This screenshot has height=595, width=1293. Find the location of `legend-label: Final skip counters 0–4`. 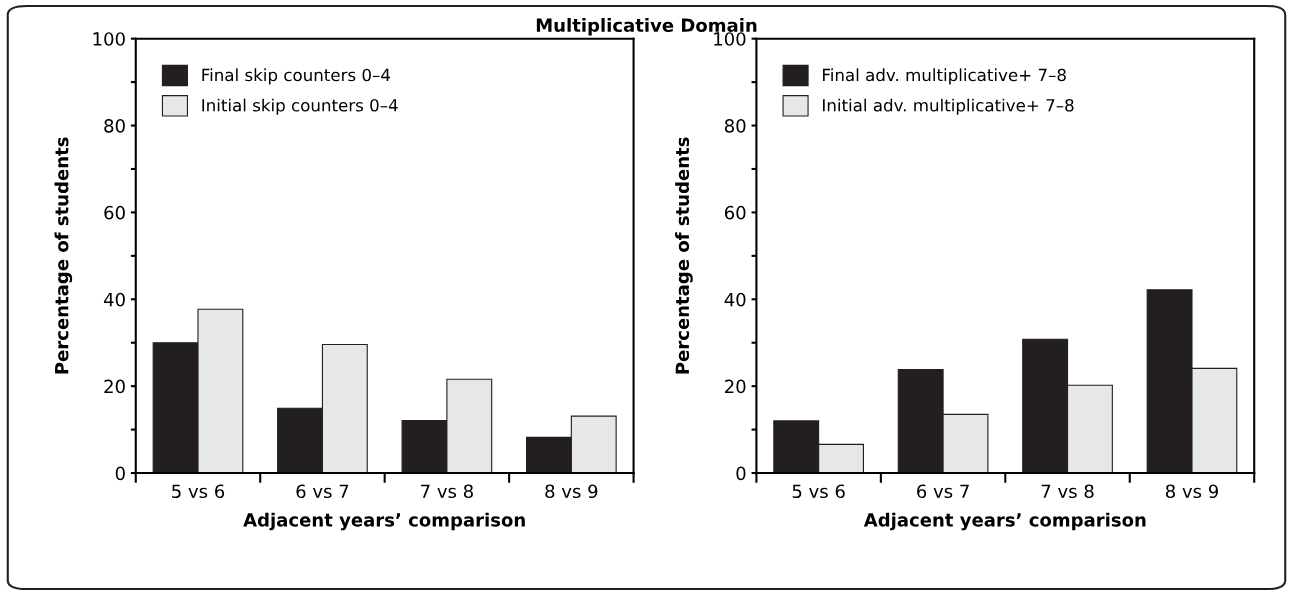

legend-label: Final skip counters 0–4 is located at coordinates (296, 76).